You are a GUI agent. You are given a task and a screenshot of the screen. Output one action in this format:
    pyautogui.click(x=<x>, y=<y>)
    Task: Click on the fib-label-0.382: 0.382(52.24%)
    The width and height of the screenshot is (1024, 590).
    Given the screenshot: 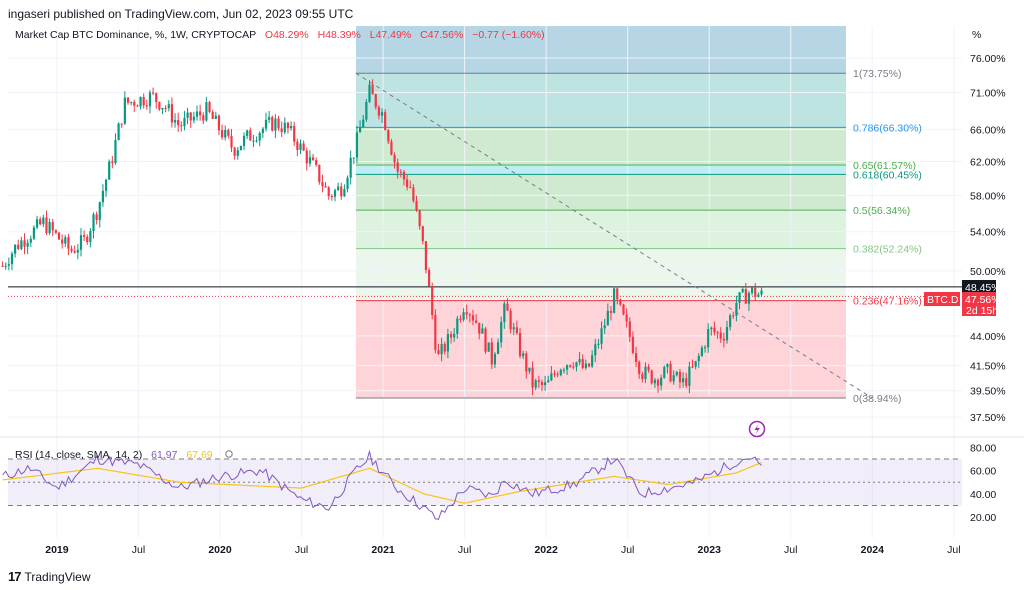 What is the action you would take?
    pyautogui.click(x=887, y=250)
    